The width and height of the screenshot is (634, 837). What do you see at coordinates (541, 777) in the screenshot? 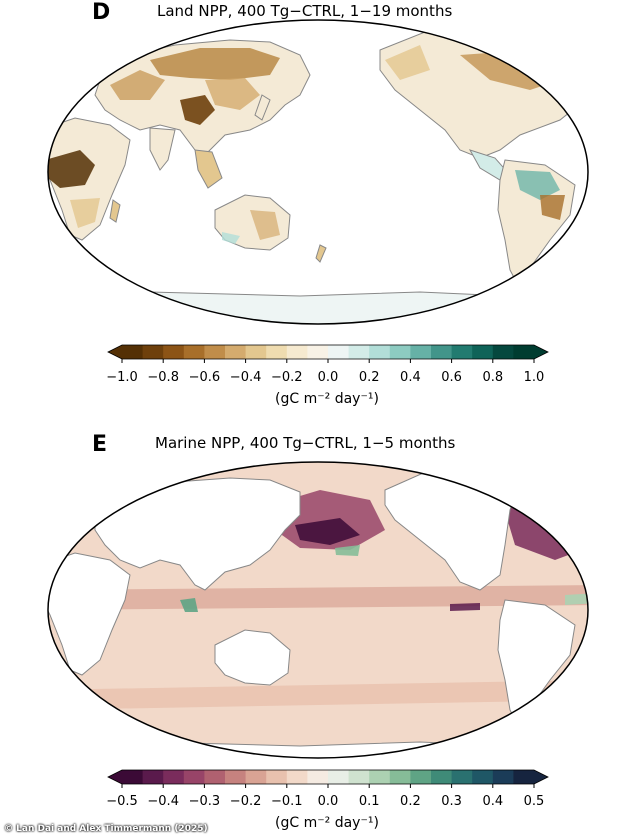
I see `marine-npp-colorbar-extend-high` at bounding box center [541, 777].